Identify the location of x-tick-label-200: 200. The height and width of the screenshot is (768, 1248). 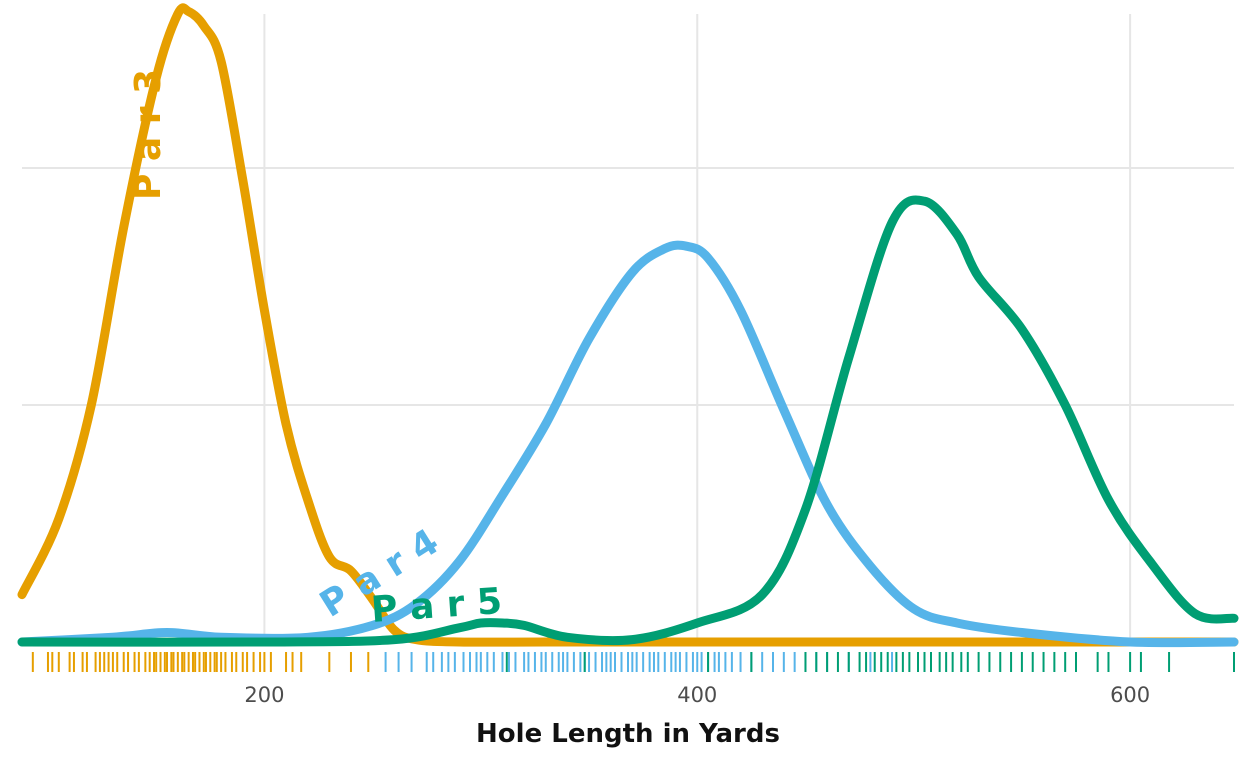
(264, 695).